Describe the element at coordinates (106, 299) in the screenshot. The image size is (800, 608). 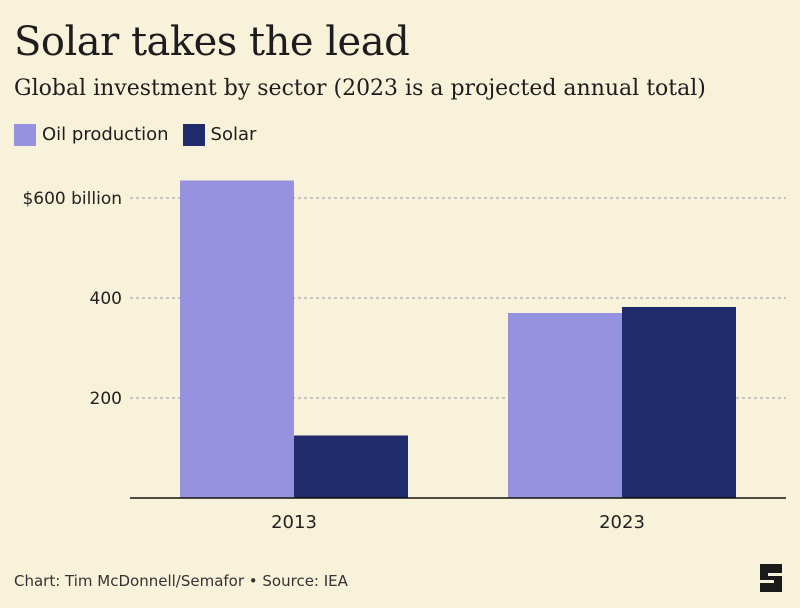
I see `y-tick-label: 400` at that location.